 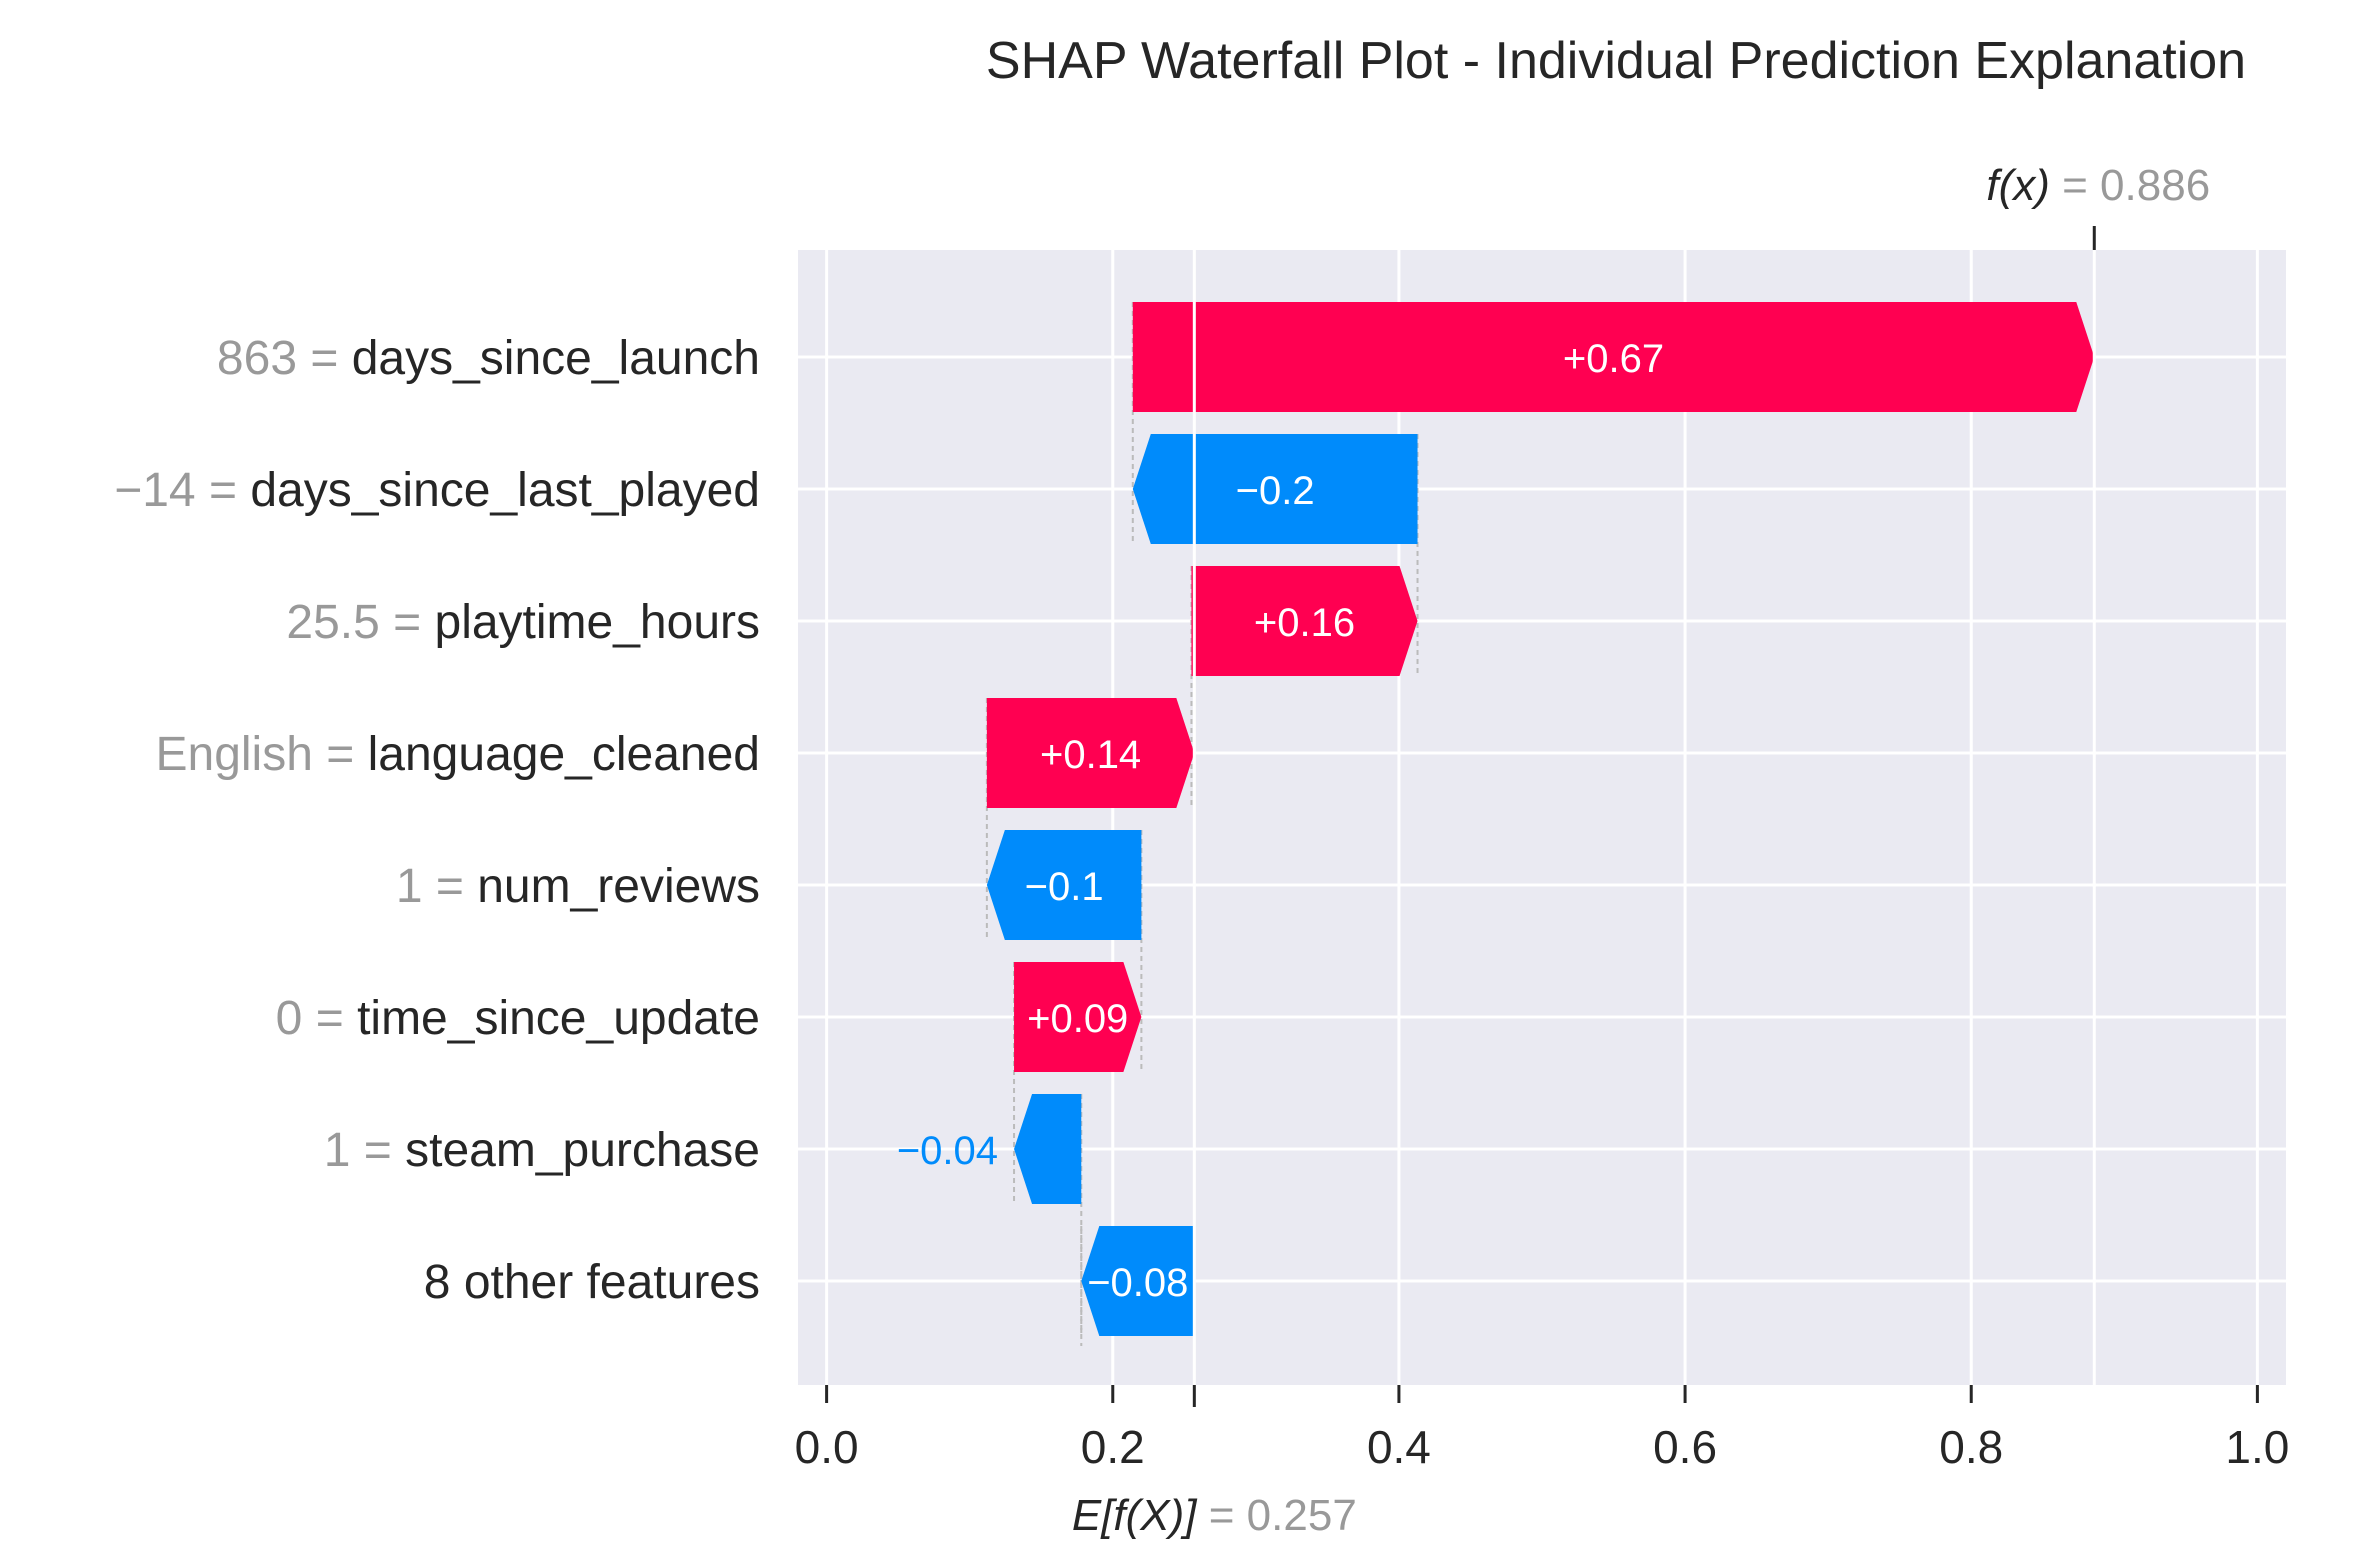 I want to click on shap-value-label: +0.09, so click(x=1077, y=1019).